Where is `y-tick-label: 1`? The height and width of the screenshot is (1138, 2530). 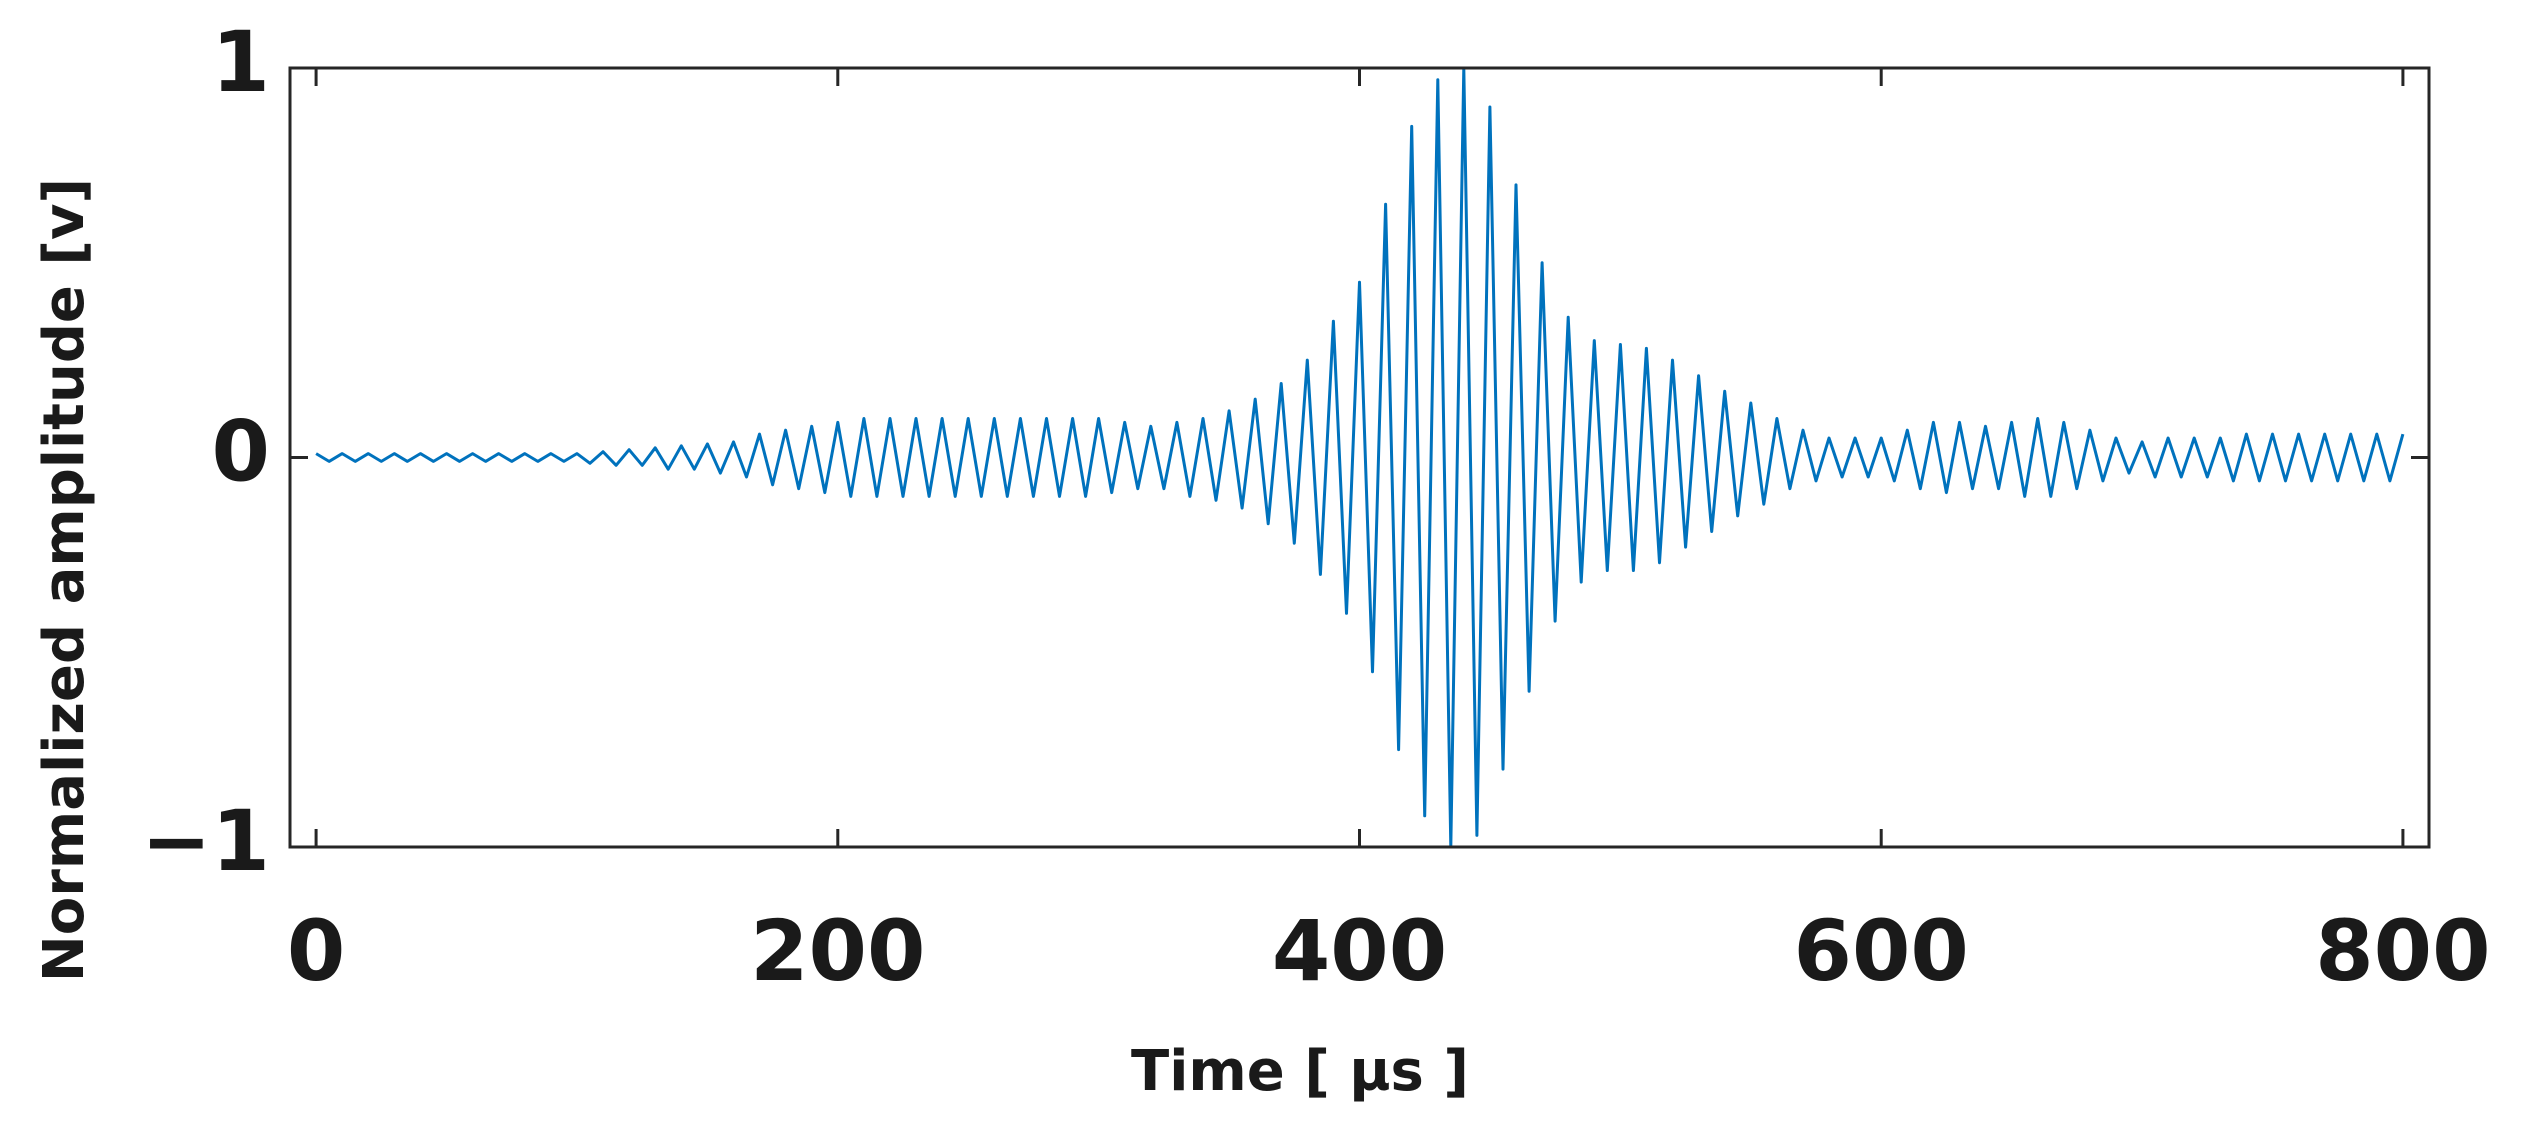 y-tick-label: 1 is located at coordinates (241, 62).